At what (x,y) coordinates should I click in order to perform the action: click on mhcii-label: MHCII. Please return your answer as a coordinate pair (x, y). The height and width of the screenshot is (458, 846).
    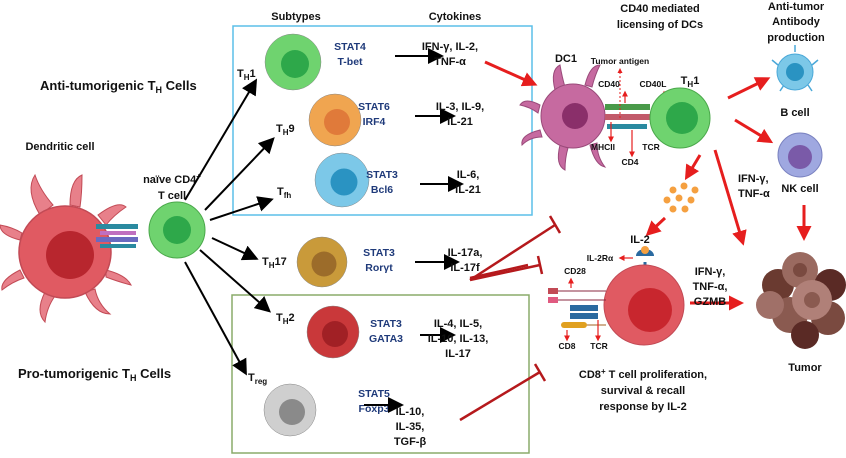
    Looking at the image, I should click on (603, 147).